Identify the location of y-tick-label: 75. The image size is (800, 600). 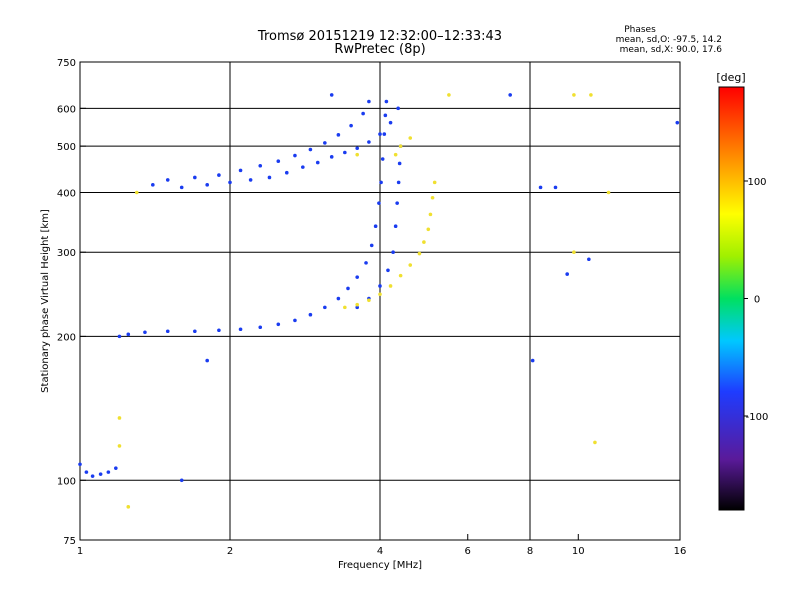
(69, 541).